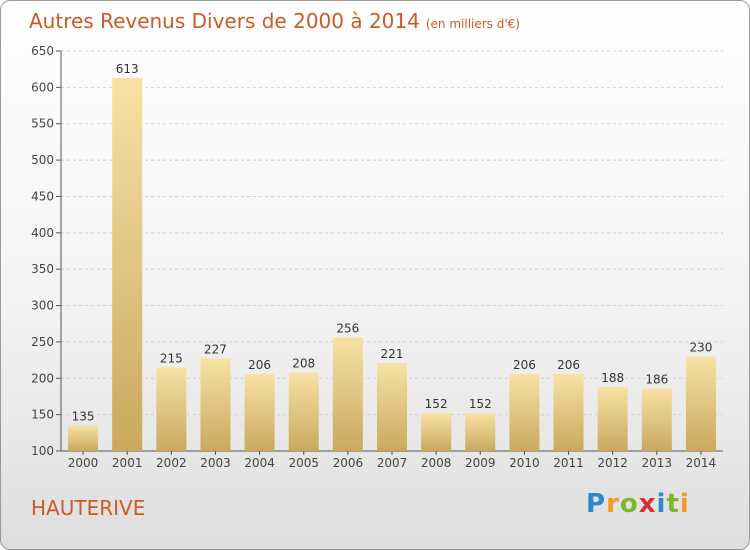 This screenshot has width=750, height=550. I want to click on proxiti-logo: Proxiti, so click(638, 504).